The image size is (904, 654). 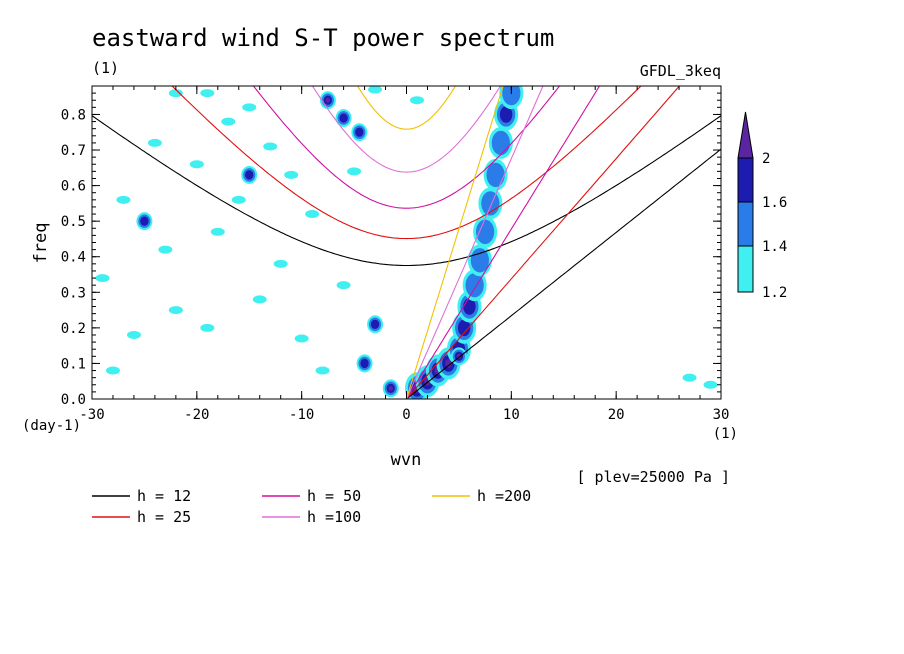 What do you see at coordinates (721, 415) in the screenshot?
I see `x-tick-label: 30` at bounding box center [721, 415].